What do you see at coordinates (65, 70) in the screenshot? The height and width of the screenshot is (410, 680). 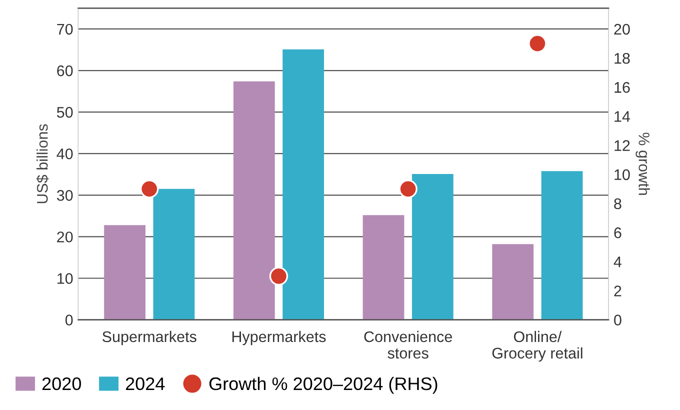 I see `y-tick-label: 60` at bounding box center [65, 70].